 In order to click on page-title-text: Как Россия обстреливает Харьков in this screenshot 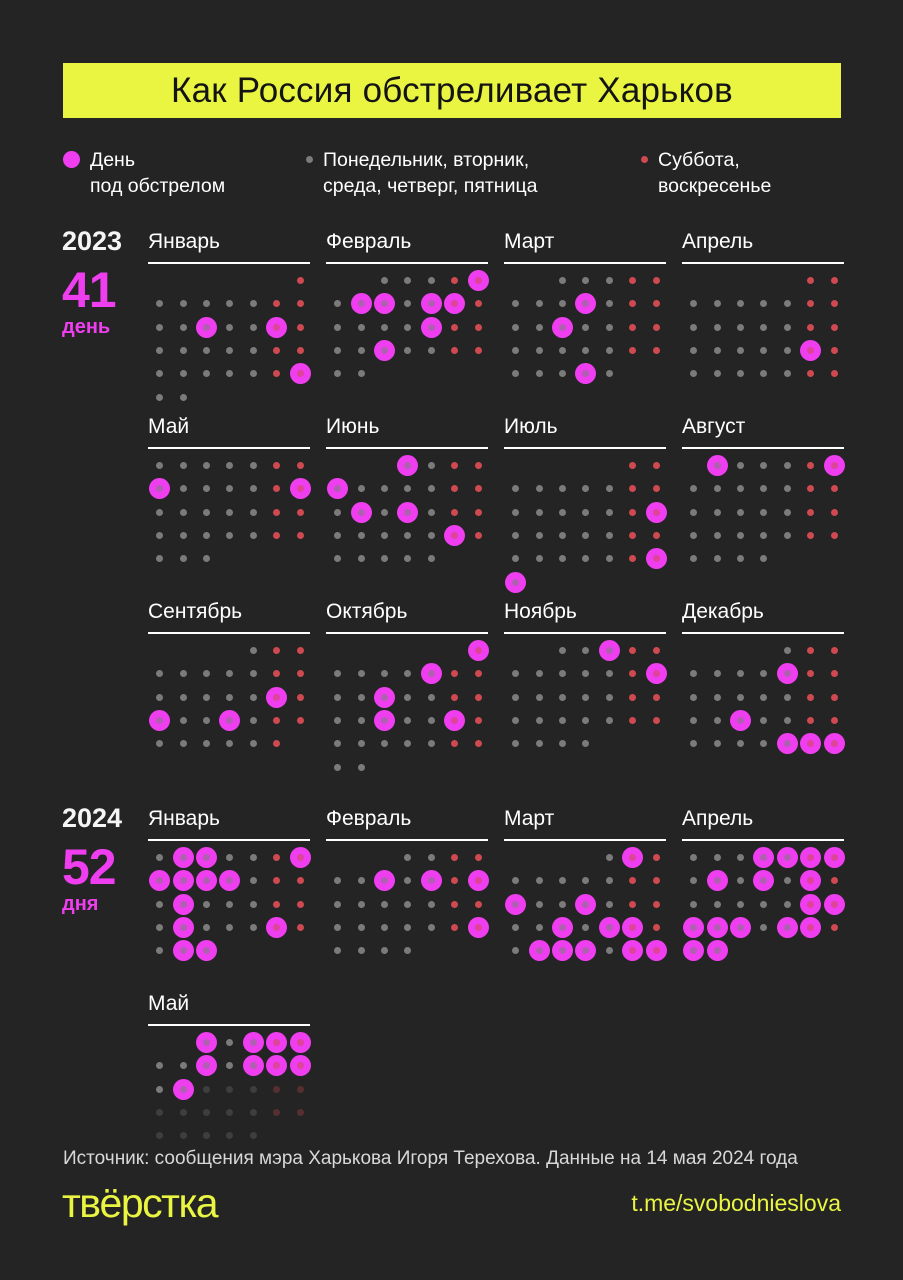, I will do `click(452, 90)`.